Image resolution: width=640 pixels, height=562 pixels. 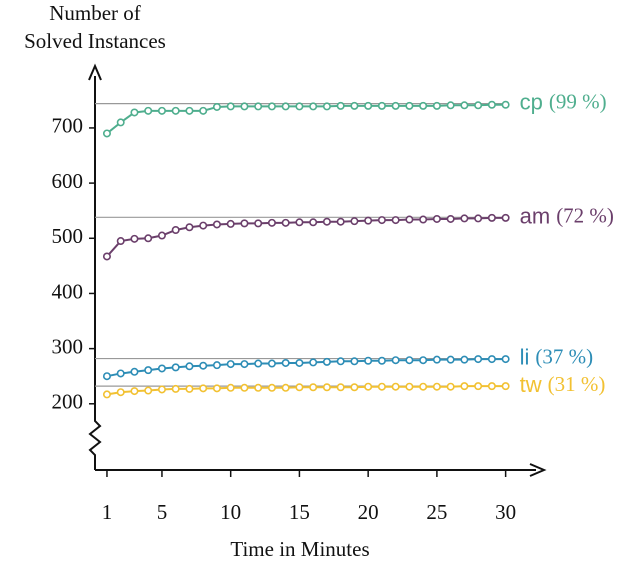 What do you see at coordinates (95, 72) in the screenshot?
I see `y-axis-arrow` at bounding box center [95, 72].